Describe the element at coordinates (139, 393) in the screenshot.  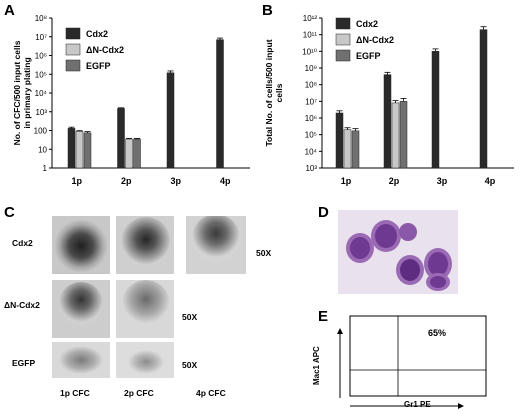
I see `c-col-label-2p: 2p CFC` at that location.